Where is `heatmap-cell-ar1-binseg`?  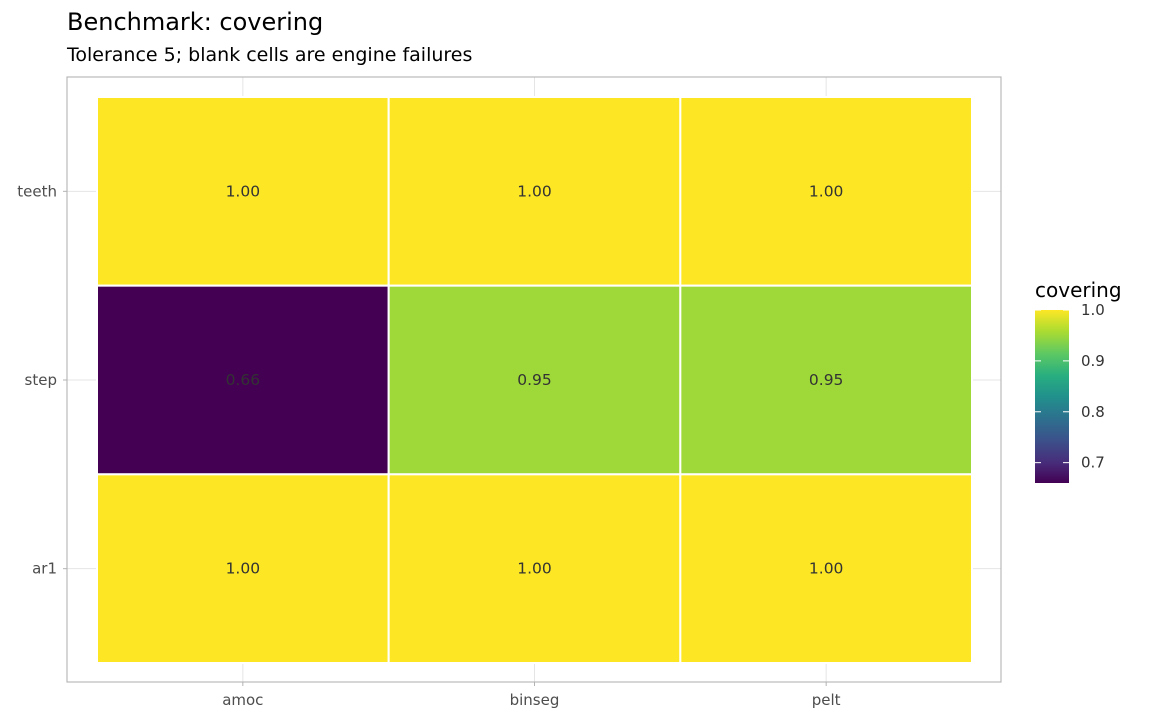
heatmap-cell-ar1-binseg is located at coordinates (534, 569).